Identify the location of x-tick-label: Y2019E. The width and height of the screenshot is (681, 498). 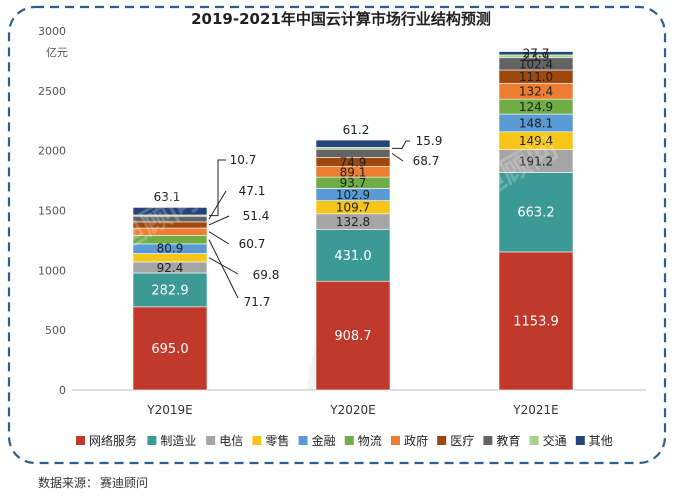
(169, 410).